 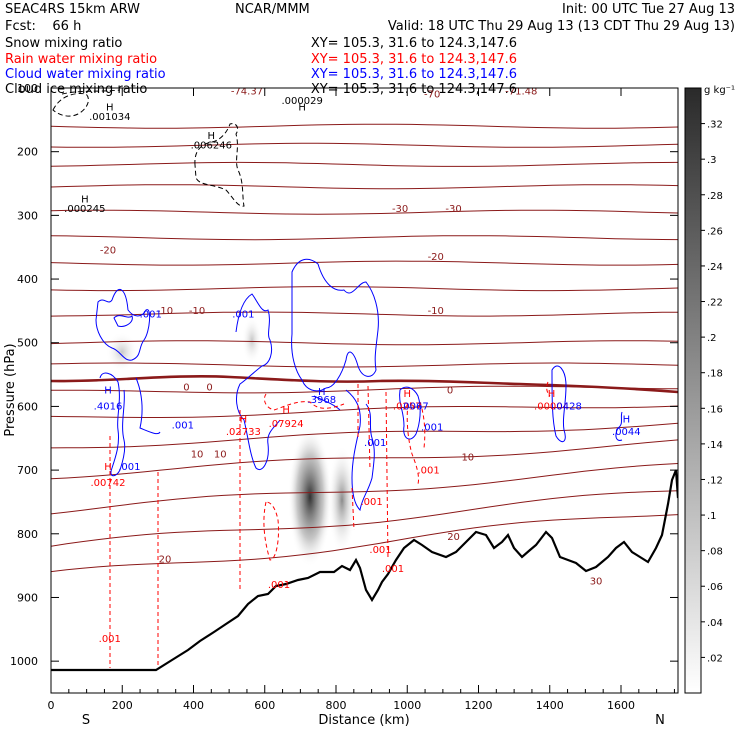 I want to click on x-tick-label: 400, so click(x=193, y=705).